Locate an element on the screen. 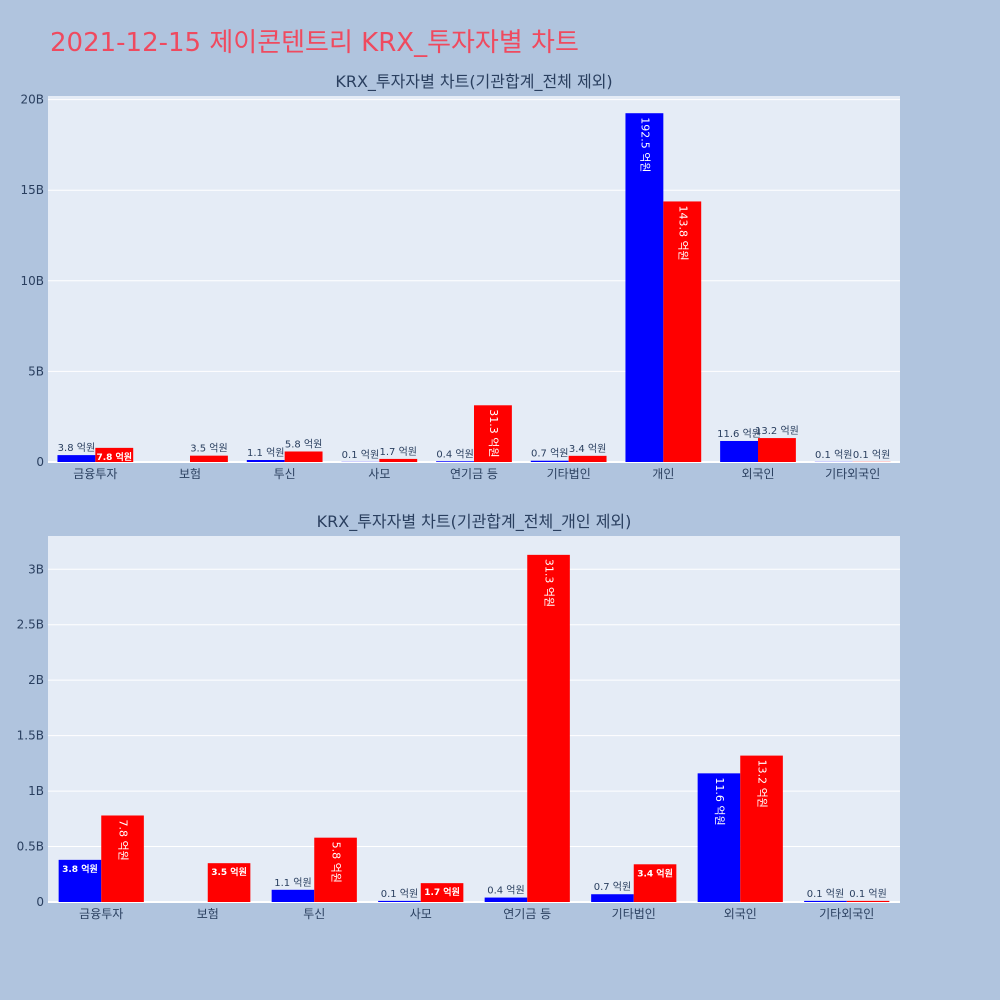  y-tick-label: 2.5B is located at coordinates (30, 625).